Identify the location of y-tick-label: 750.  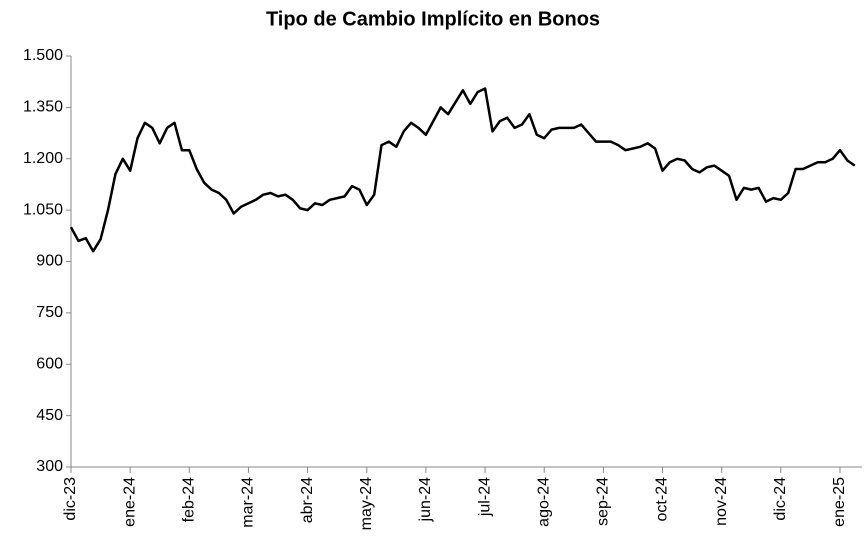
(49, 312).